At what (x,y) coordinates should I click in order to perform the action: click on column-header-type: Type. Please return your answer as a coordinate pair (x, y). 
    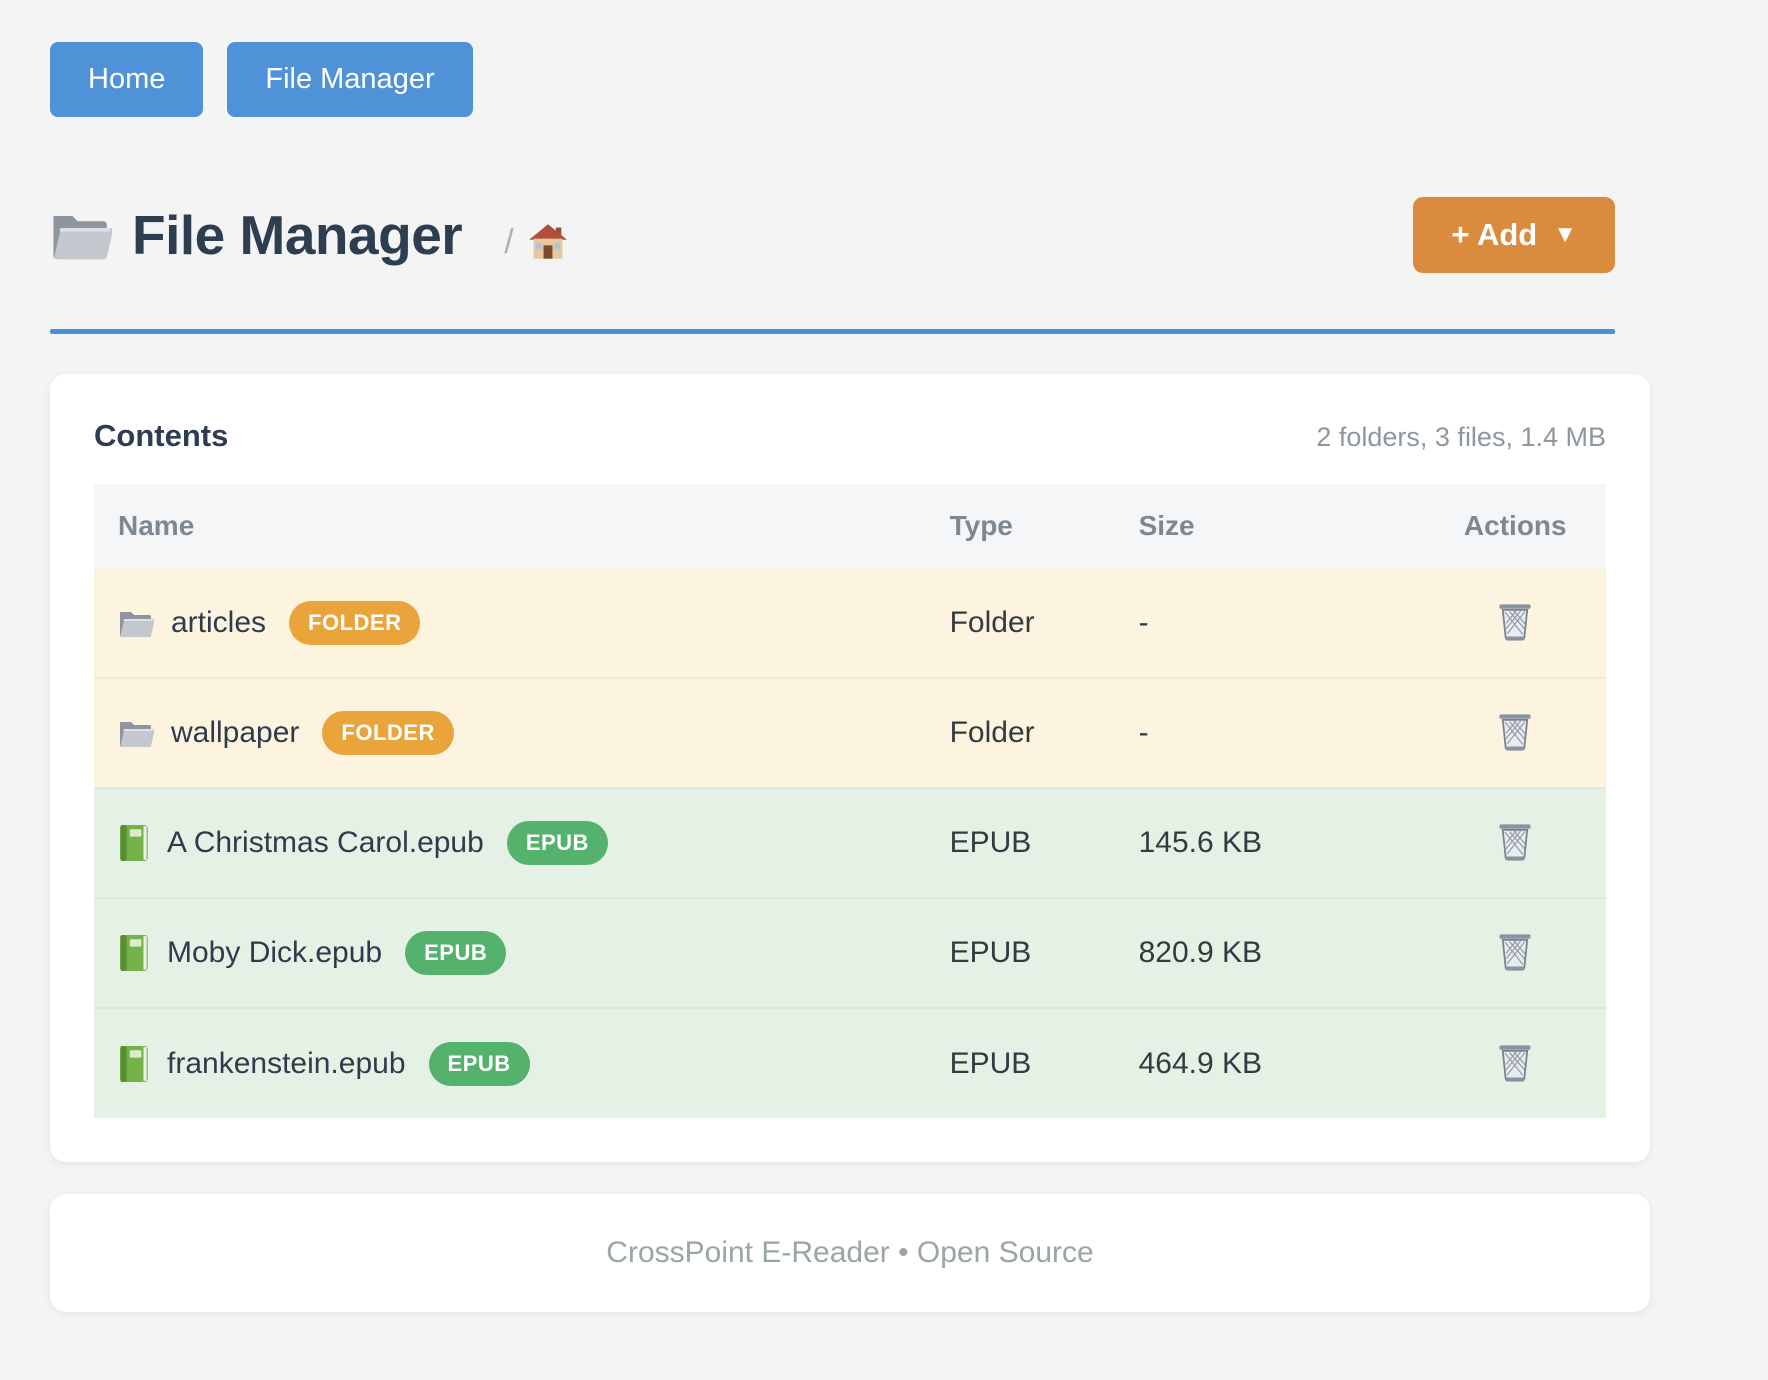
    Looking at the image, I should click on (1020, 526).